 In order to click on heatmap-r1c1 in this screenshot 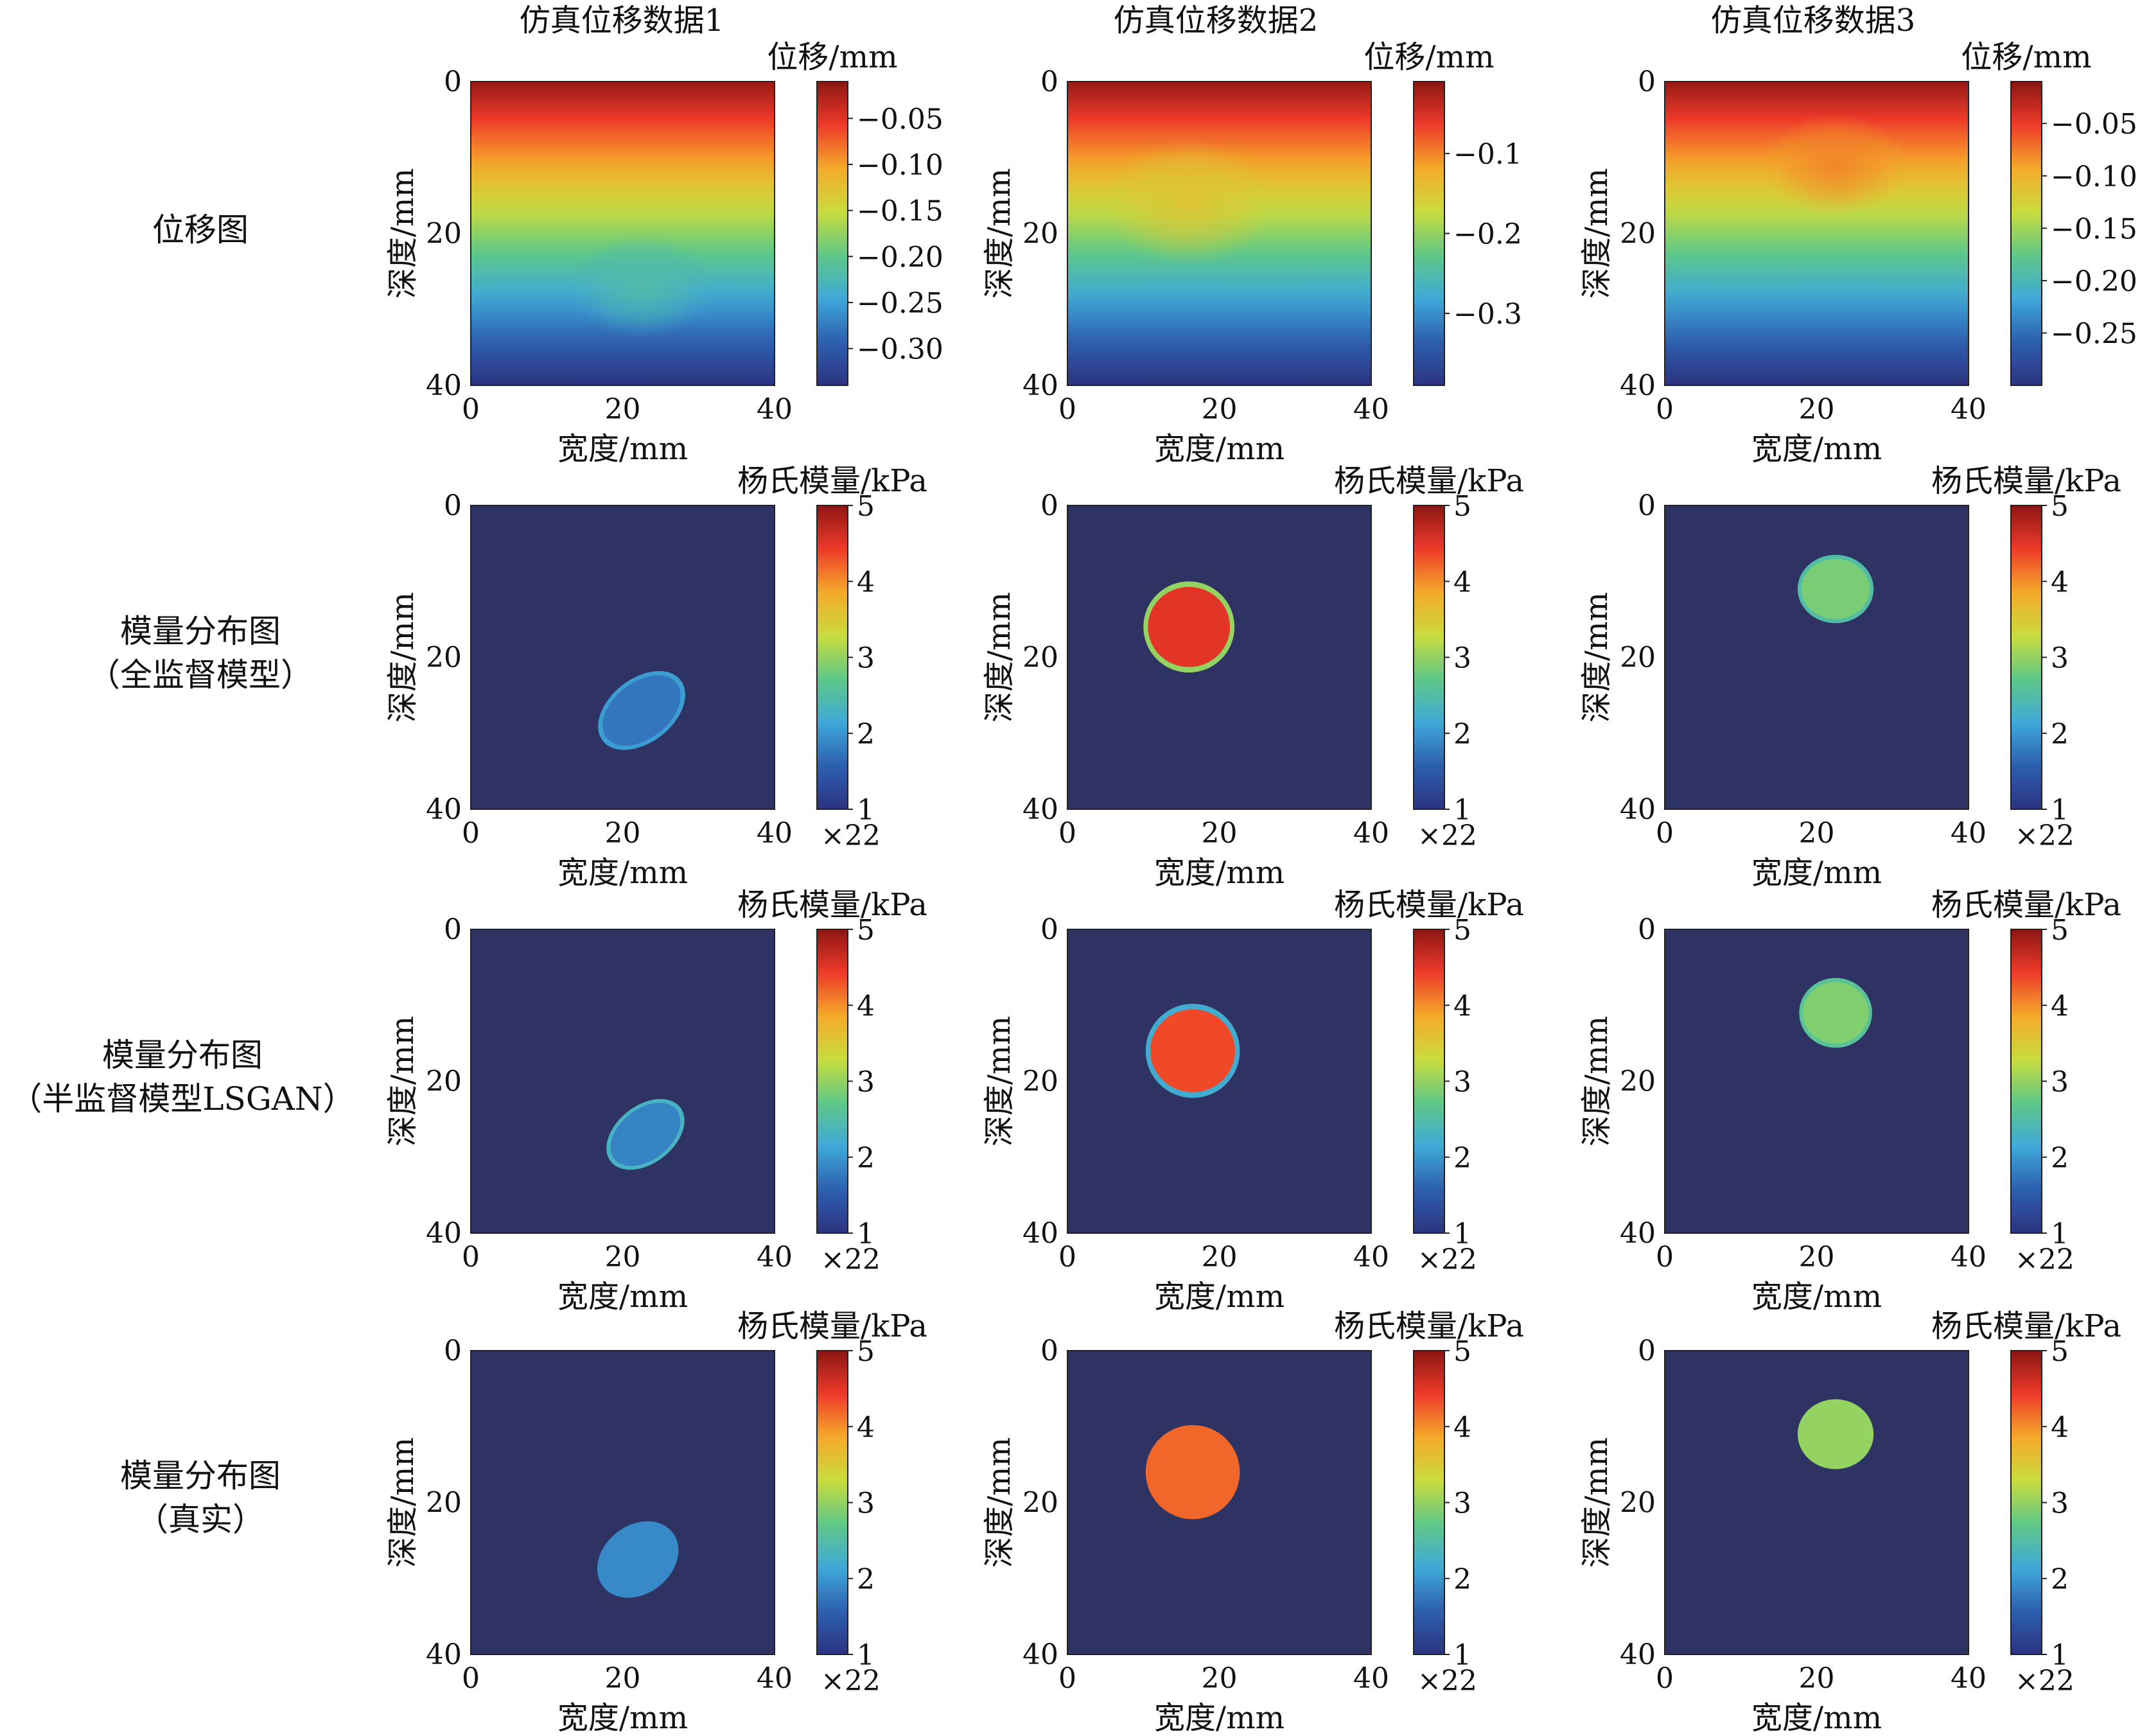, I will do `click(623, 233)`.